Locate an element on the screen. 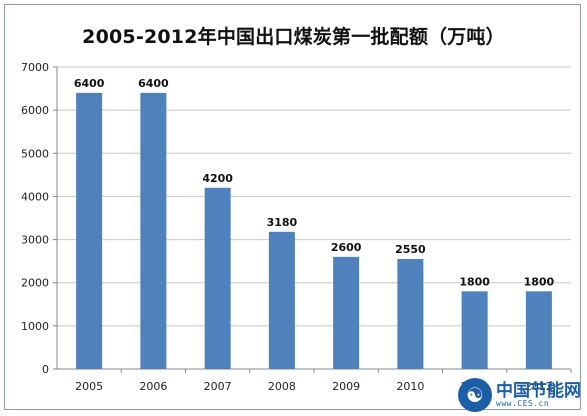 The image size is (587, 416). watermark-logo-icon: ☯ is located at coordinates (475, 395).